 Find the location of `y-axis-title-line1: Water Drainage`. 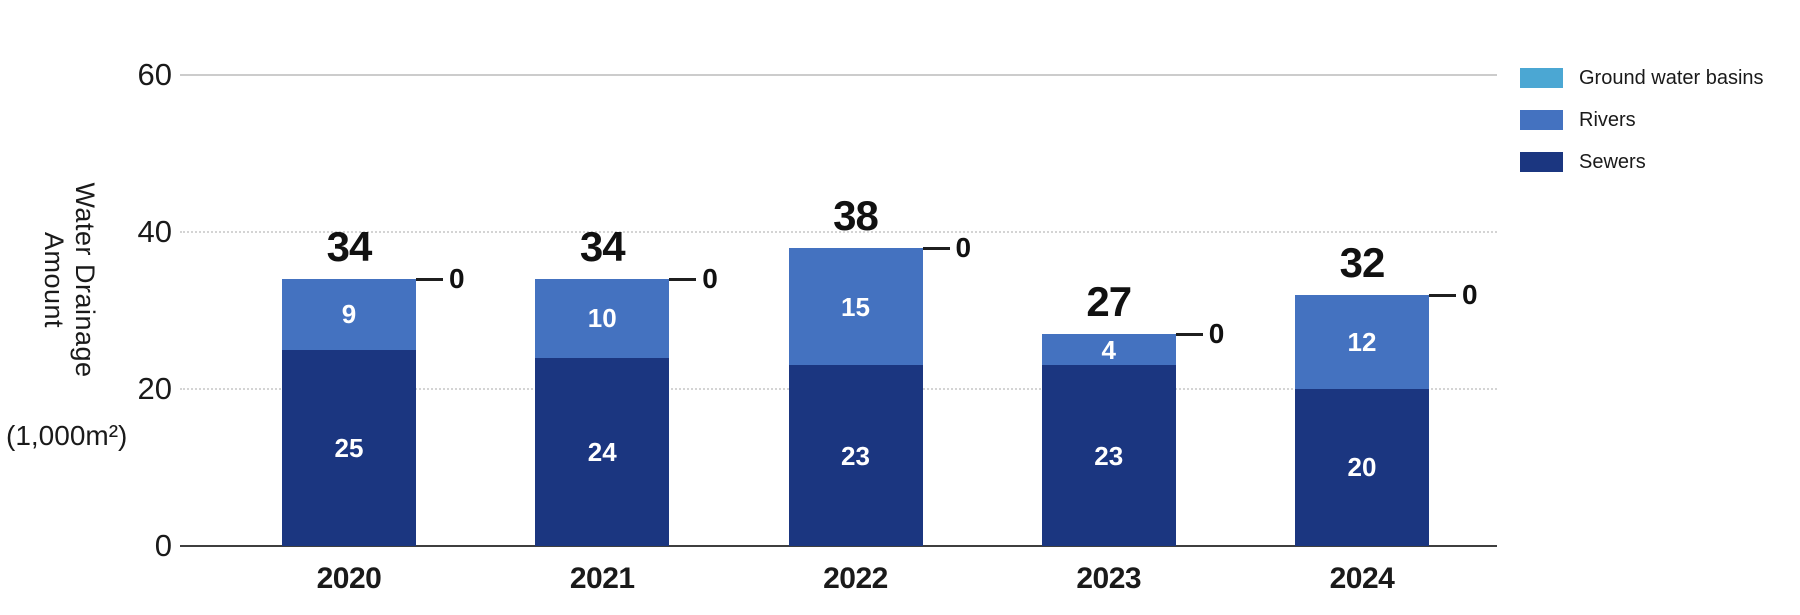

y-axis-title-line1: Water Drainage is located at coordinates (85, 280).